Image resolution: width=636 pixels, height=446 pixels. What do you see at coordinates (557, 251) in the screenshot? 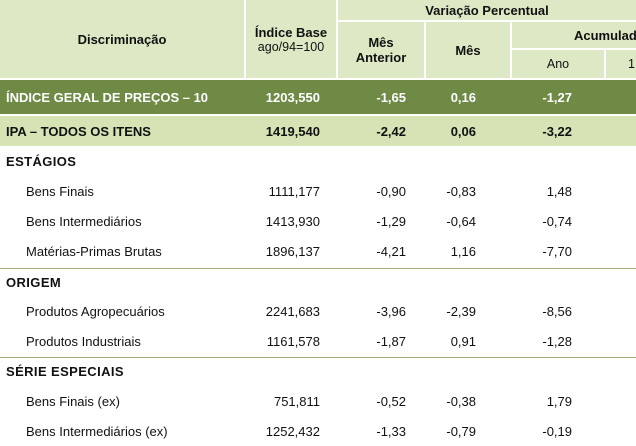
I see `row-ano: -7,70` at bounding box center [557, 251].